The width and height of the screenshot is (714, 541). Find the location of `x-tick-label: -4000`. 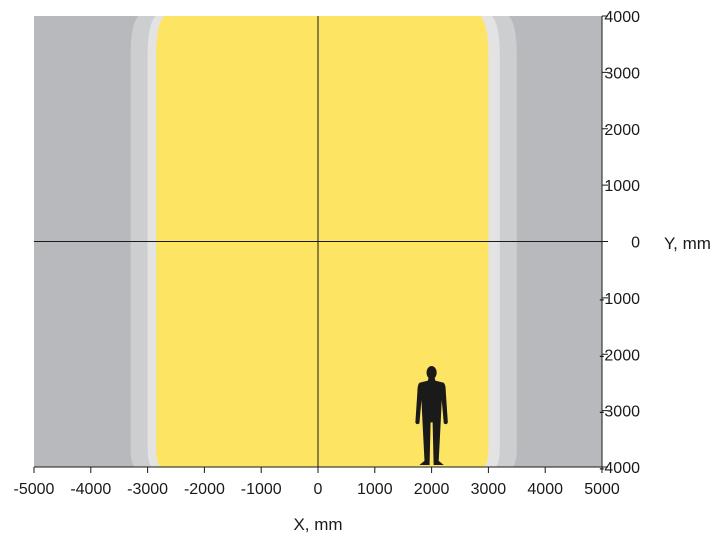

x-tick-label: -4000 is located at coordinates (90, 489).